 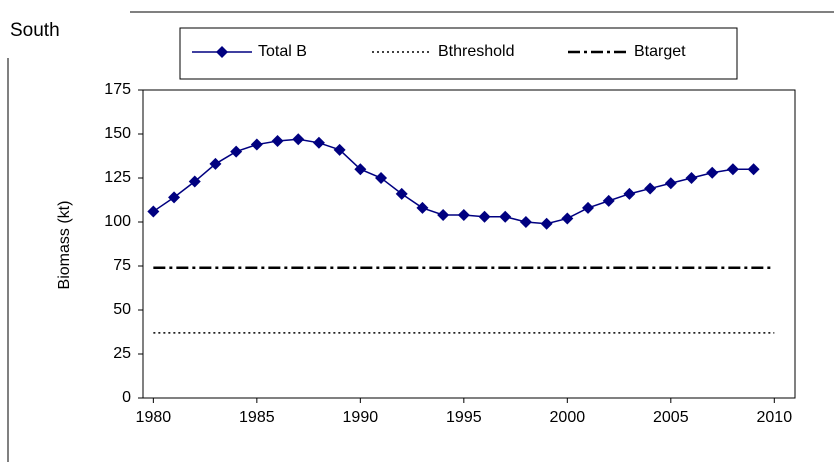 What do you see at coordinates (117, 133) in the screenshot?
I see `y-tick-label: 150` at bounding box center [117, 133].